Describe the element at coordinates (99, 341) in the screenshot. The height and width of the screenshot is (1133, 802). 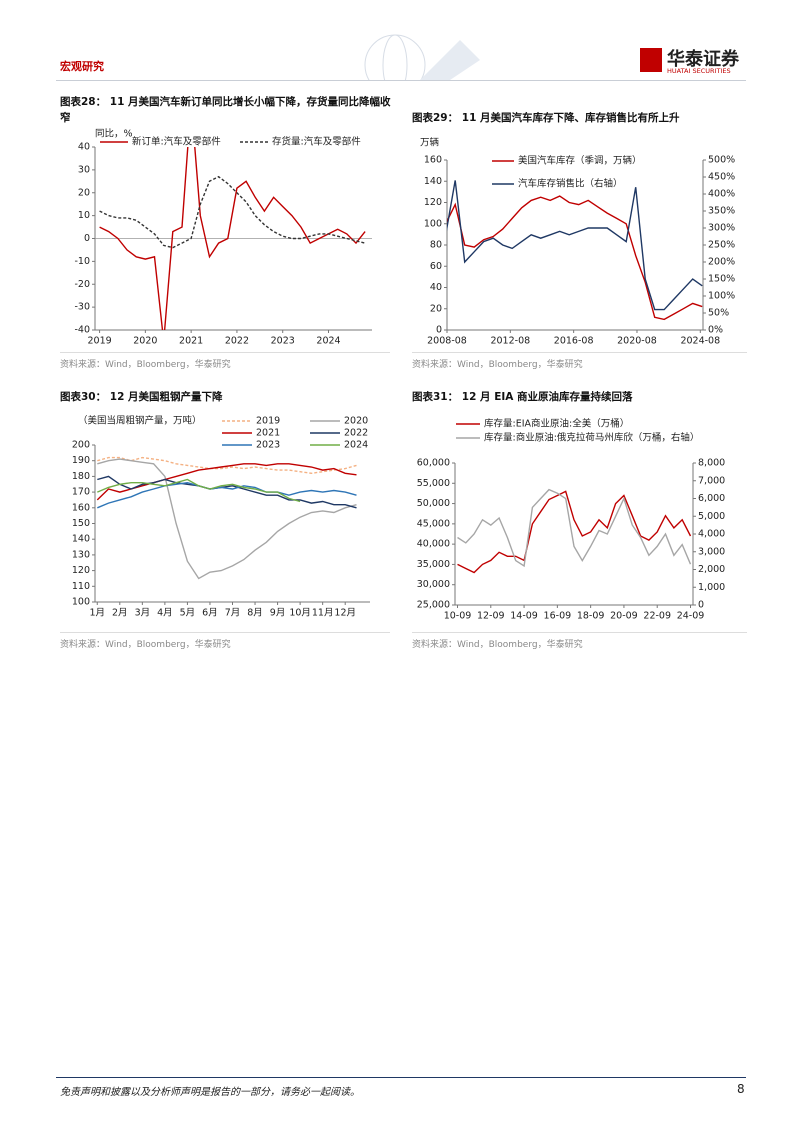
I see `x-tick-label: 2019` at that location.